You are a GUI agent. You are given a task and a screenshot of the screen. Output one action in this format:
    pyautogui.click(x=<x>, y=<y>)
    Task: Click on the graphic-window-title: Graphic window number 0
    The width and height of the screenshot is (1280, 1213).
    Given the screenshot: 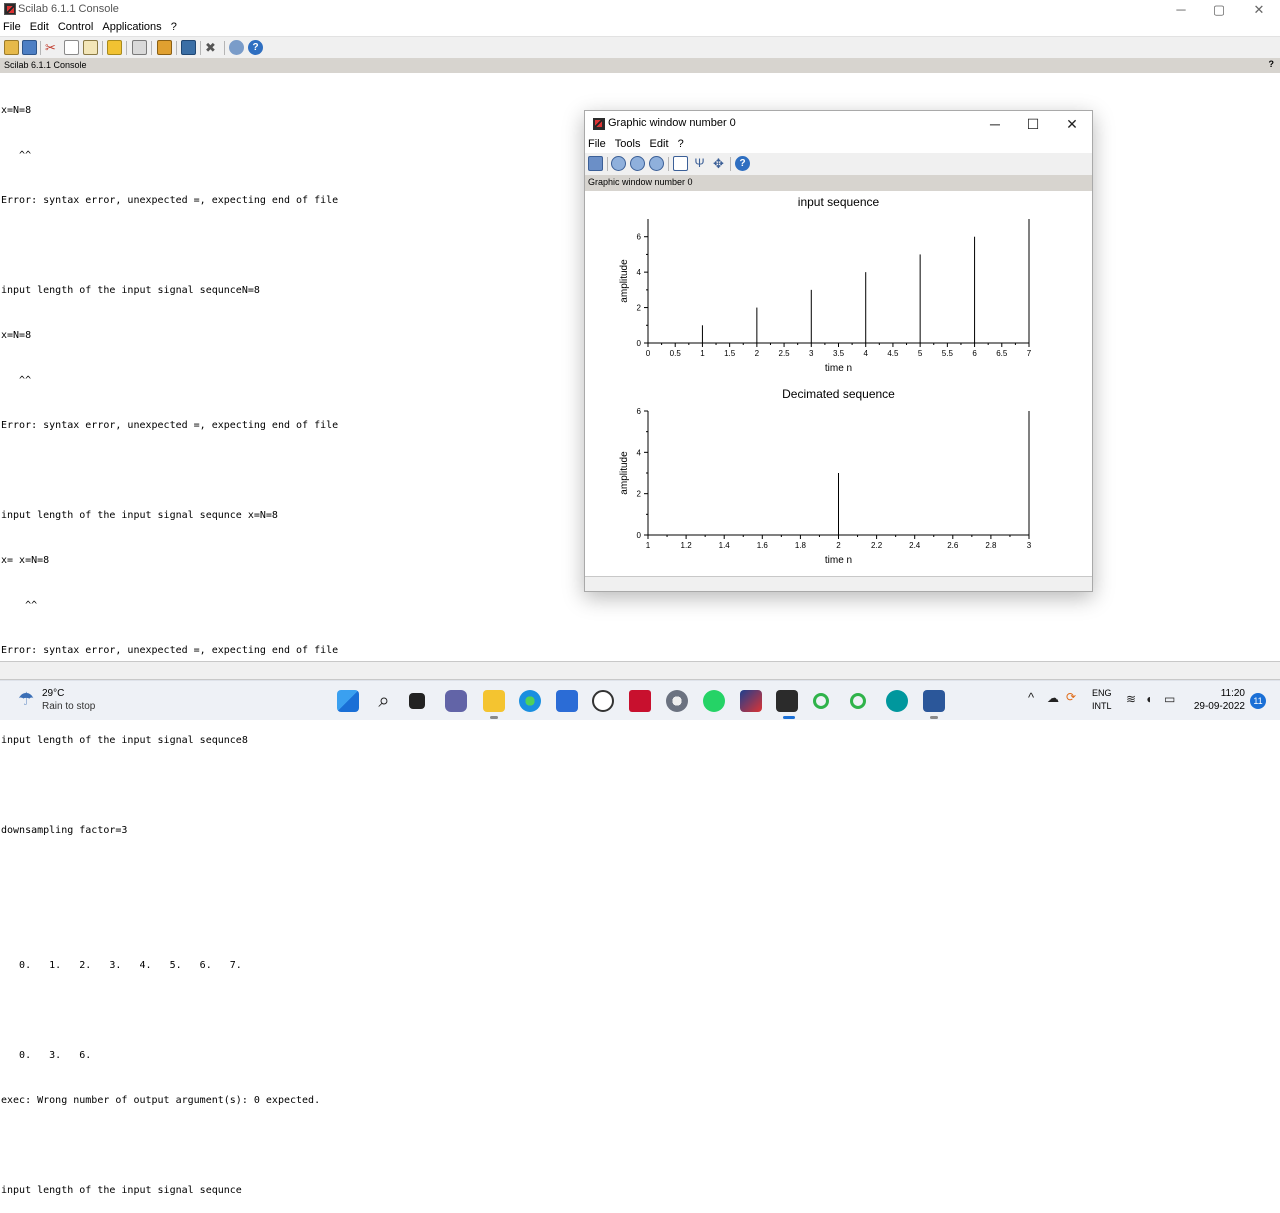 What is the action you would take?
    pyautogui.click(x=672, y=123)
    